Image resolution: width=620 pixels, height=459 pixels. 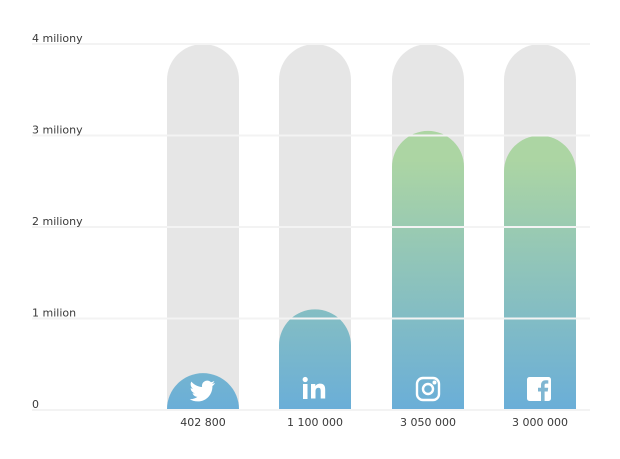 I want to click on y-tick-label: 4 miliony, so click(x=57, y=38).